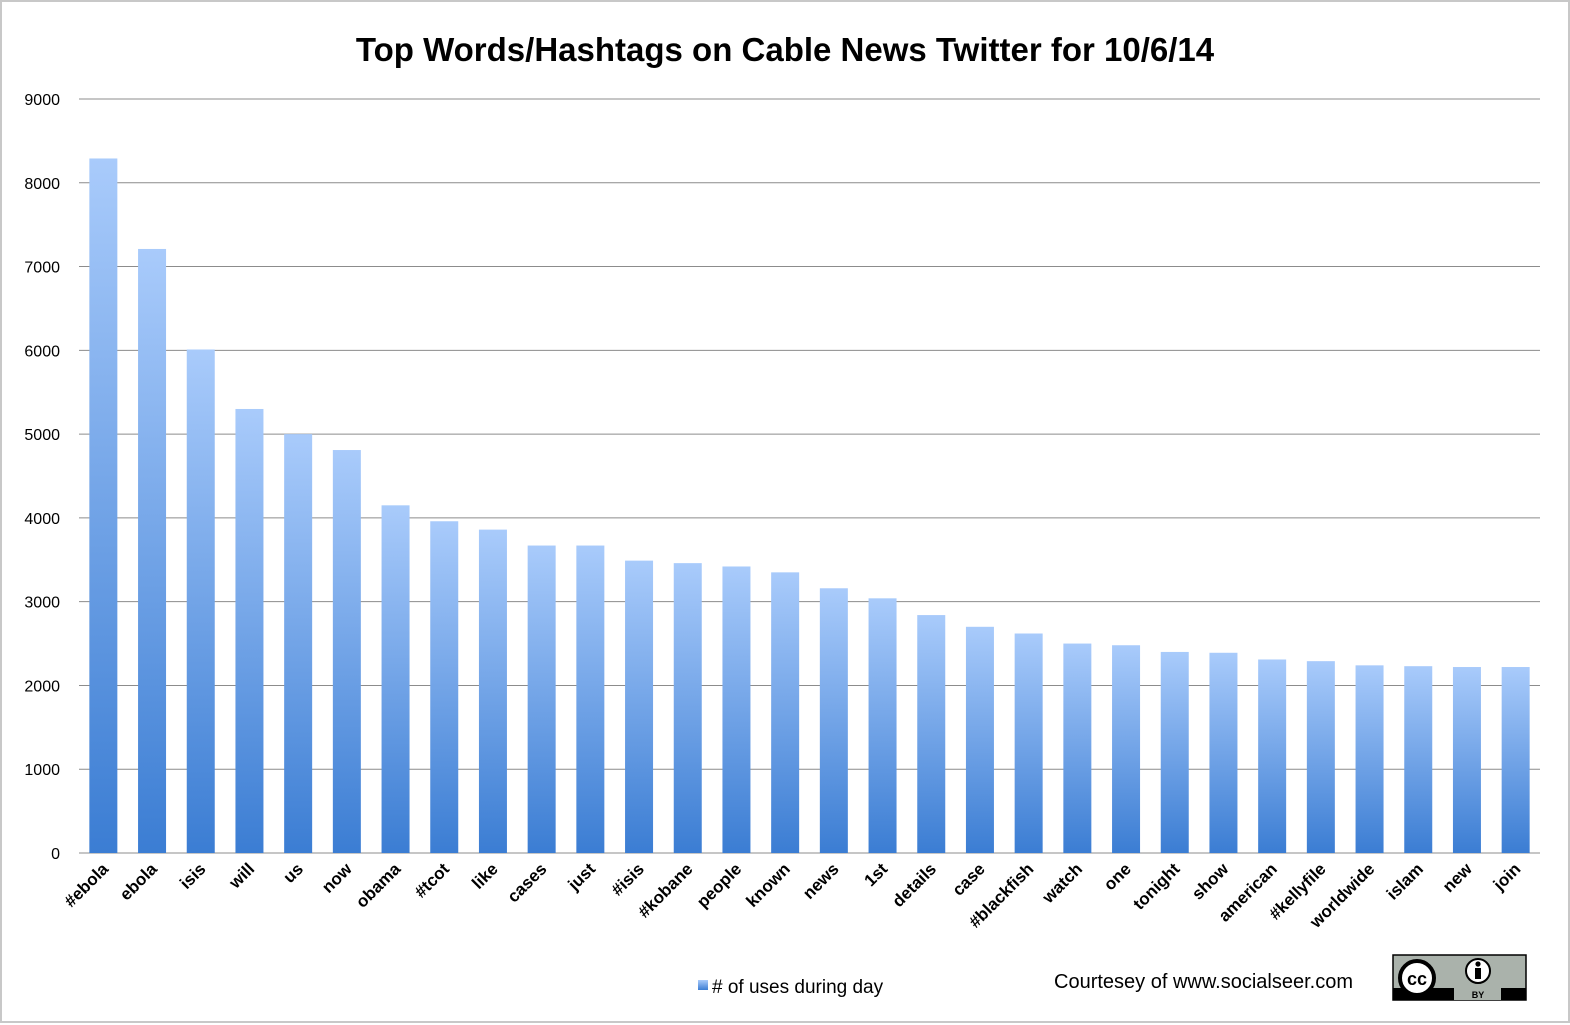  I want to click on cc-icon, so click(1417, 978).